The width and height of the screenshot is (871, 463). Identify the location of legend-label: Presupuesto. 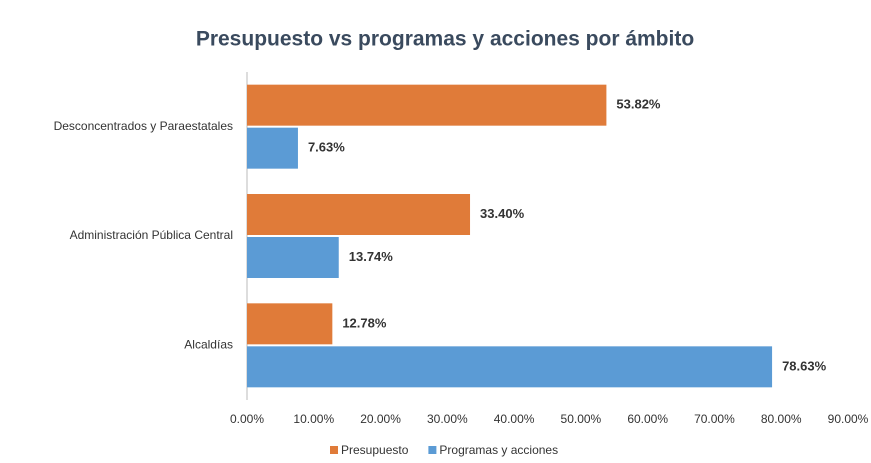
(375, 450).